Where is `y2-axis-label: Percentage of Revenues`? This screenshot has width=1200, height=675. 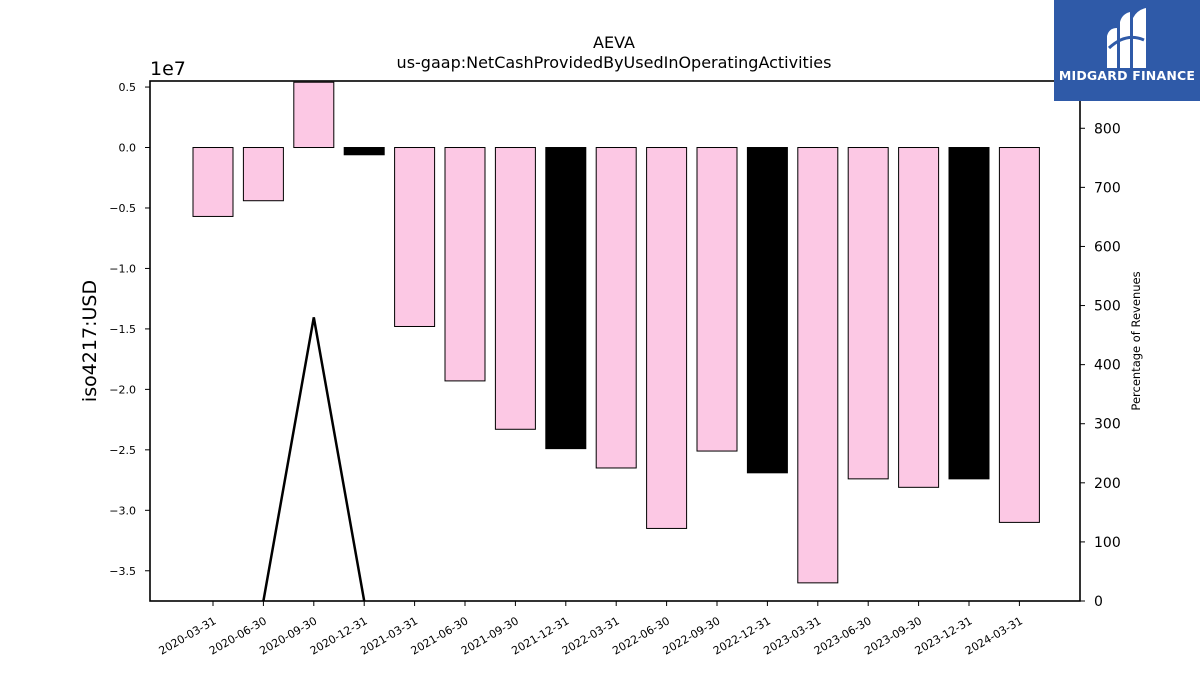
y2-axis-label: Percentage of Revenues is located at coordinates (1136, 340).